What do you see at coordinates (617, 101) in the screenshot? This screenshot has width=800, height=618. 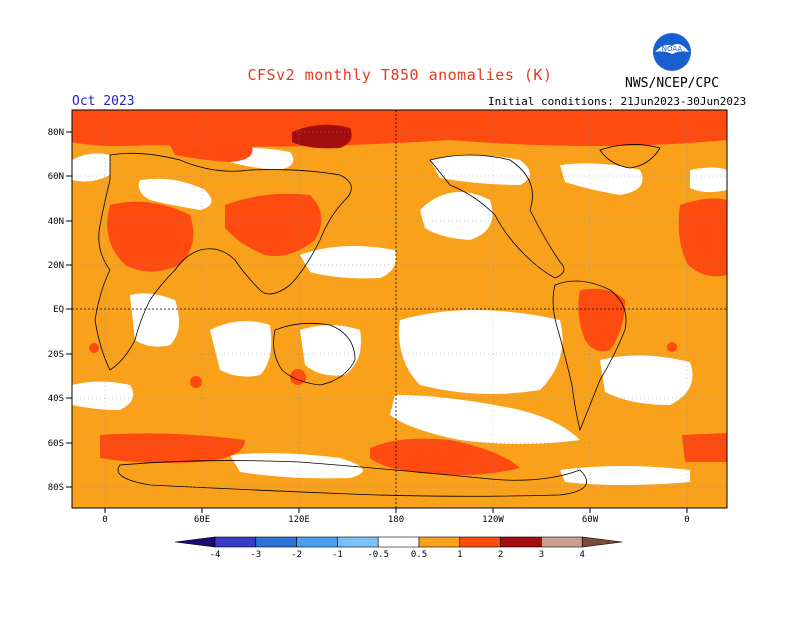 I see `initial-conditions: Initial conditions: 21Jun2023-30Jun2023` at bounding box center [617, 101].